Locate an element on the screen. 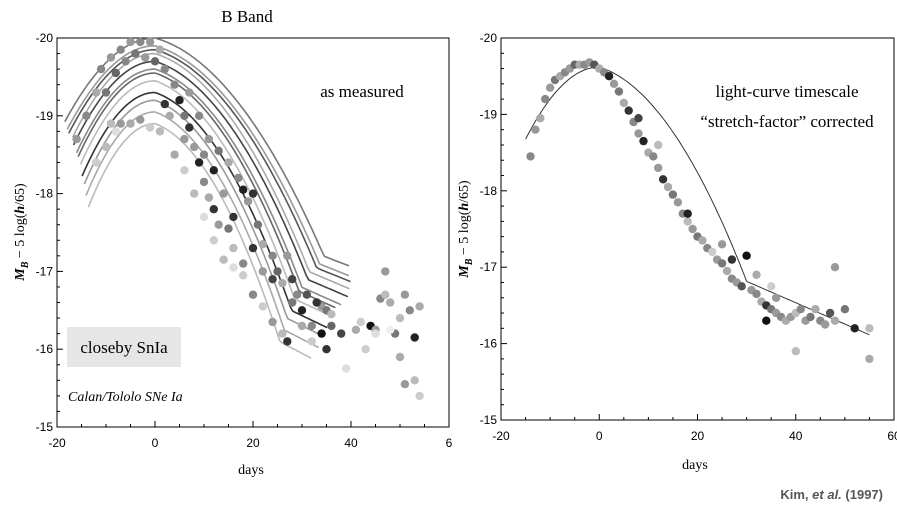 The image size is (897, 506). left-y-axis-label: MB − 5 log(h/65) is located at coordinates (22, 232).